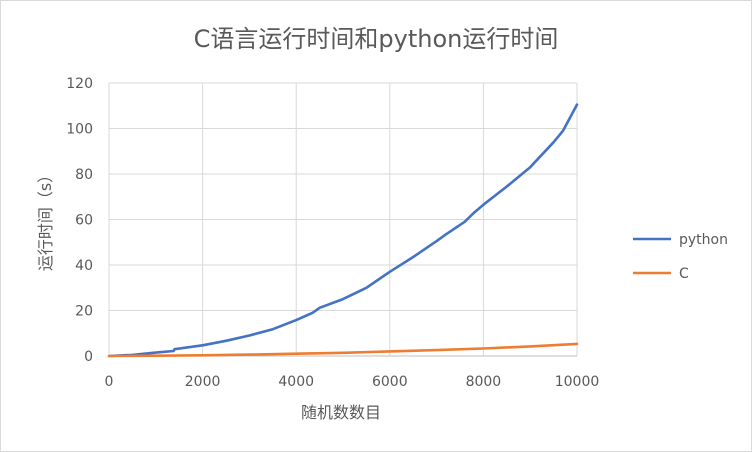 This screenshot has height=452, width=752. Describe the element at coordinates (79, 130) in the screenshot. I see `y-tick-label: 100` at that location.